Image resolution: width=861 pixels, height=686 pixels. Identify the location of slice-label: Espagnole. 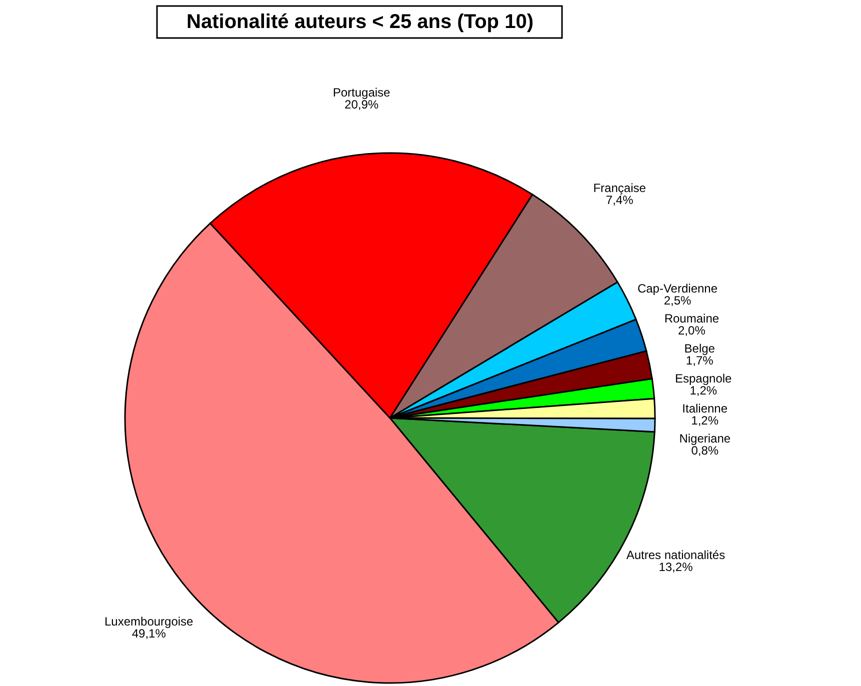
(703, 378).